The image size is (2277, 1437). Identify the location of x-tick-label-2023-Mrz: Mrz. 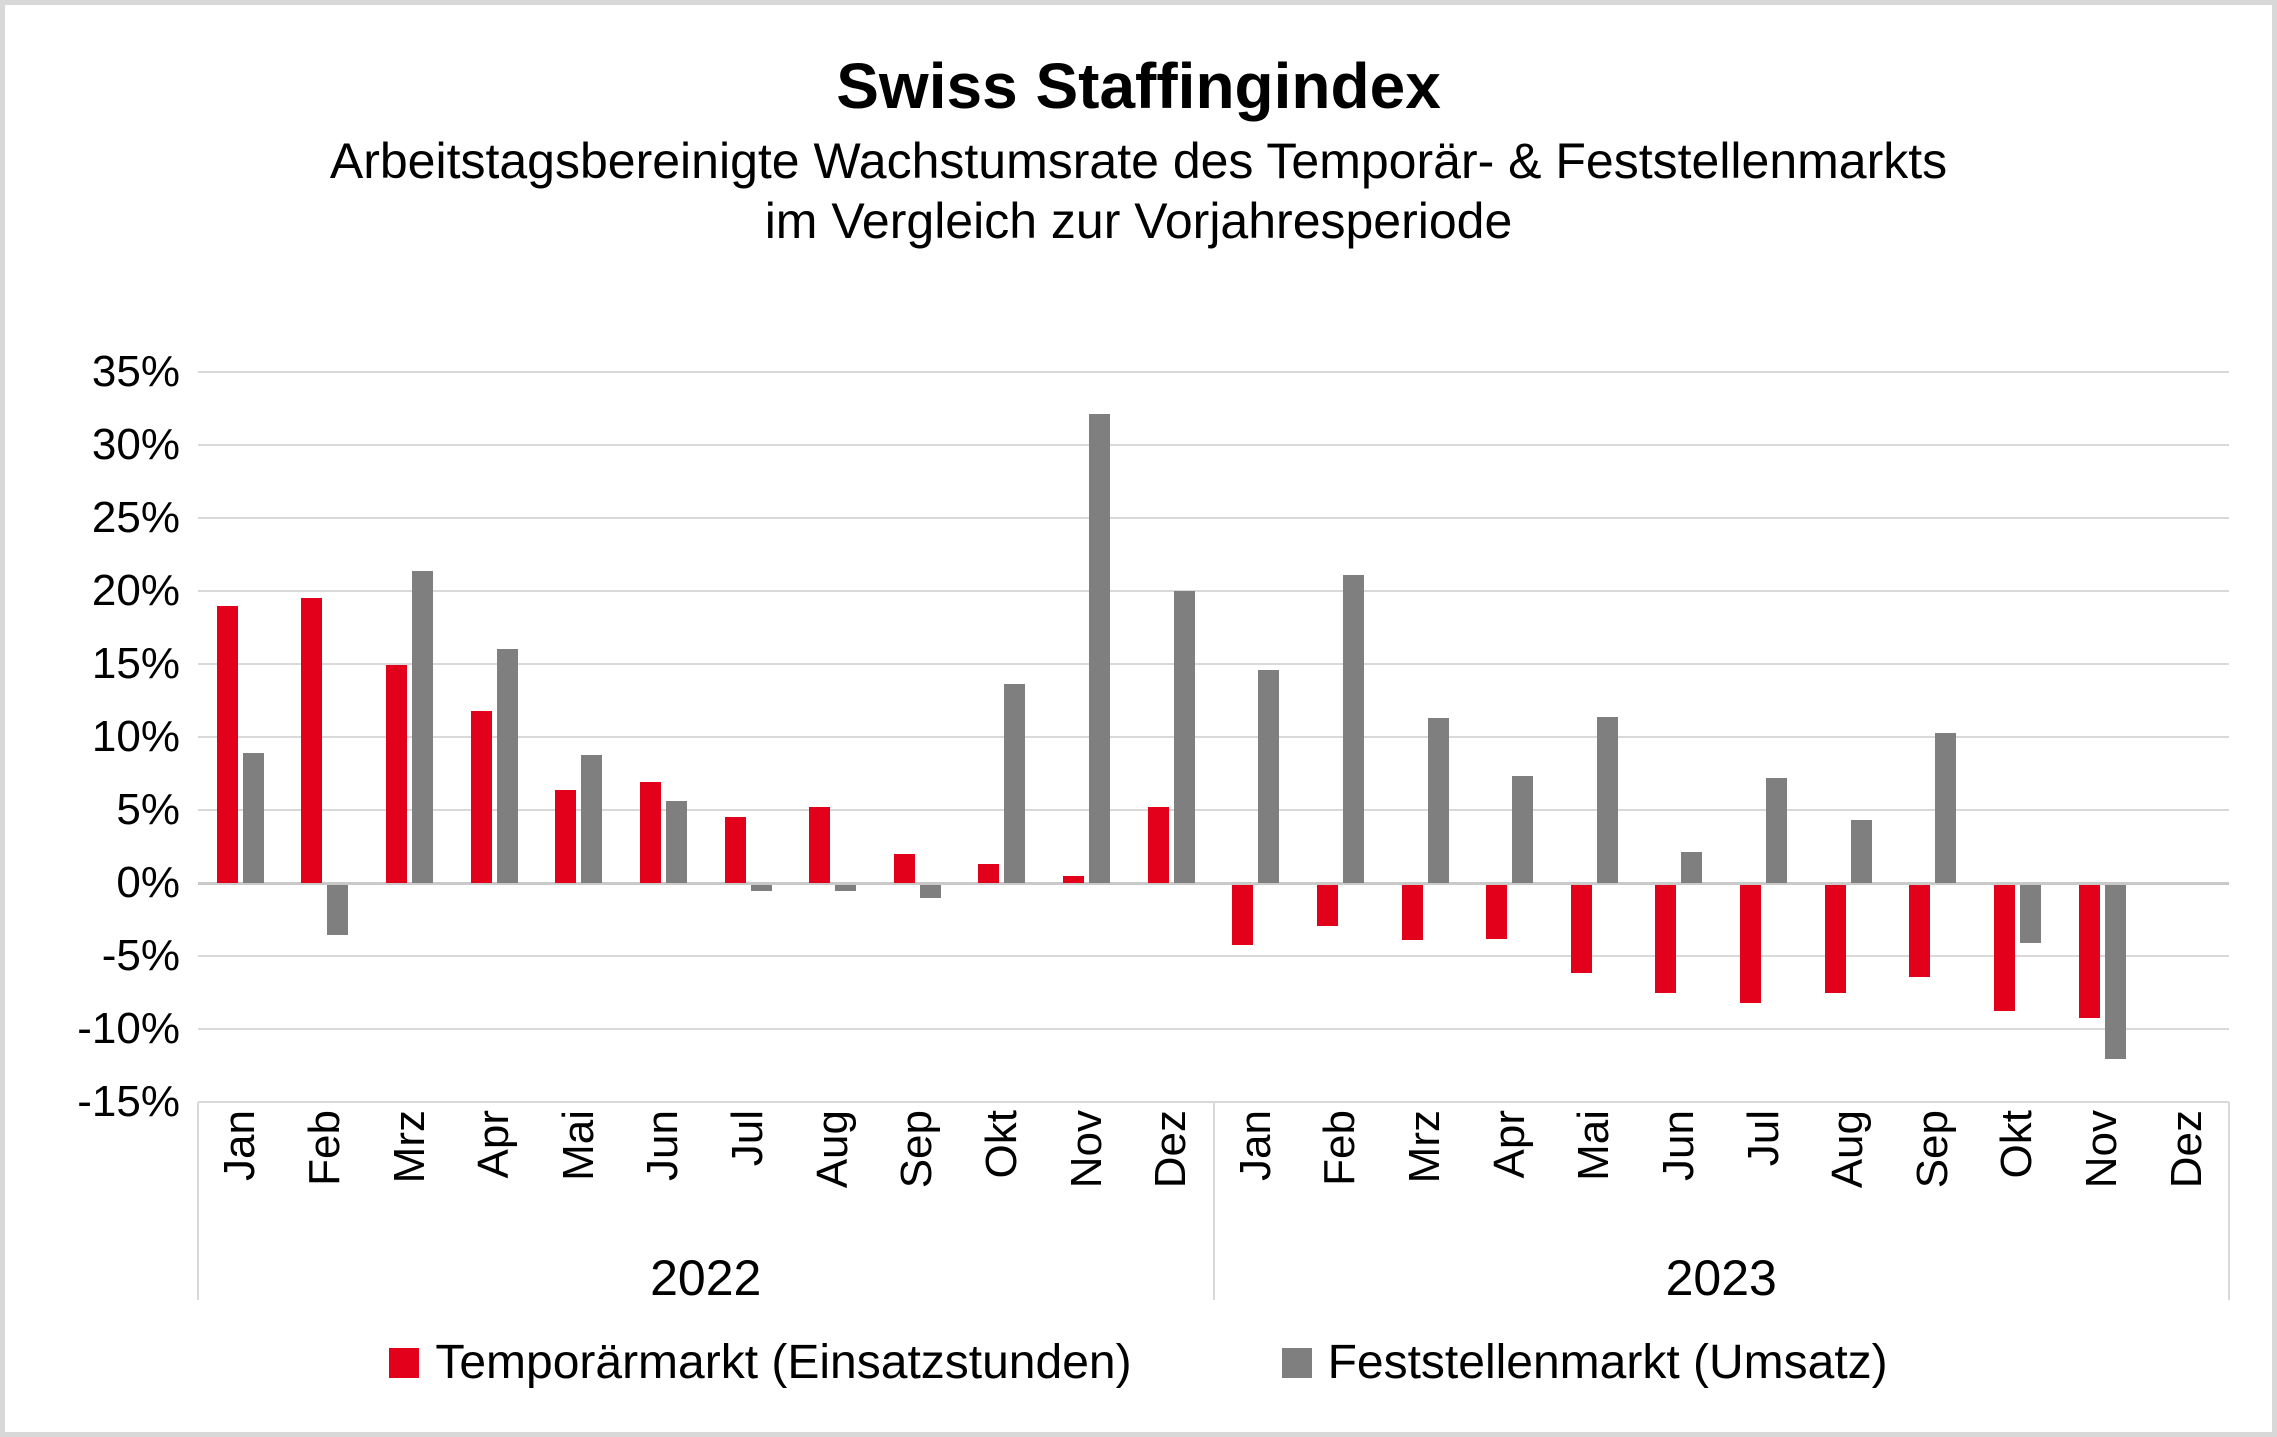
(1425, 1147).